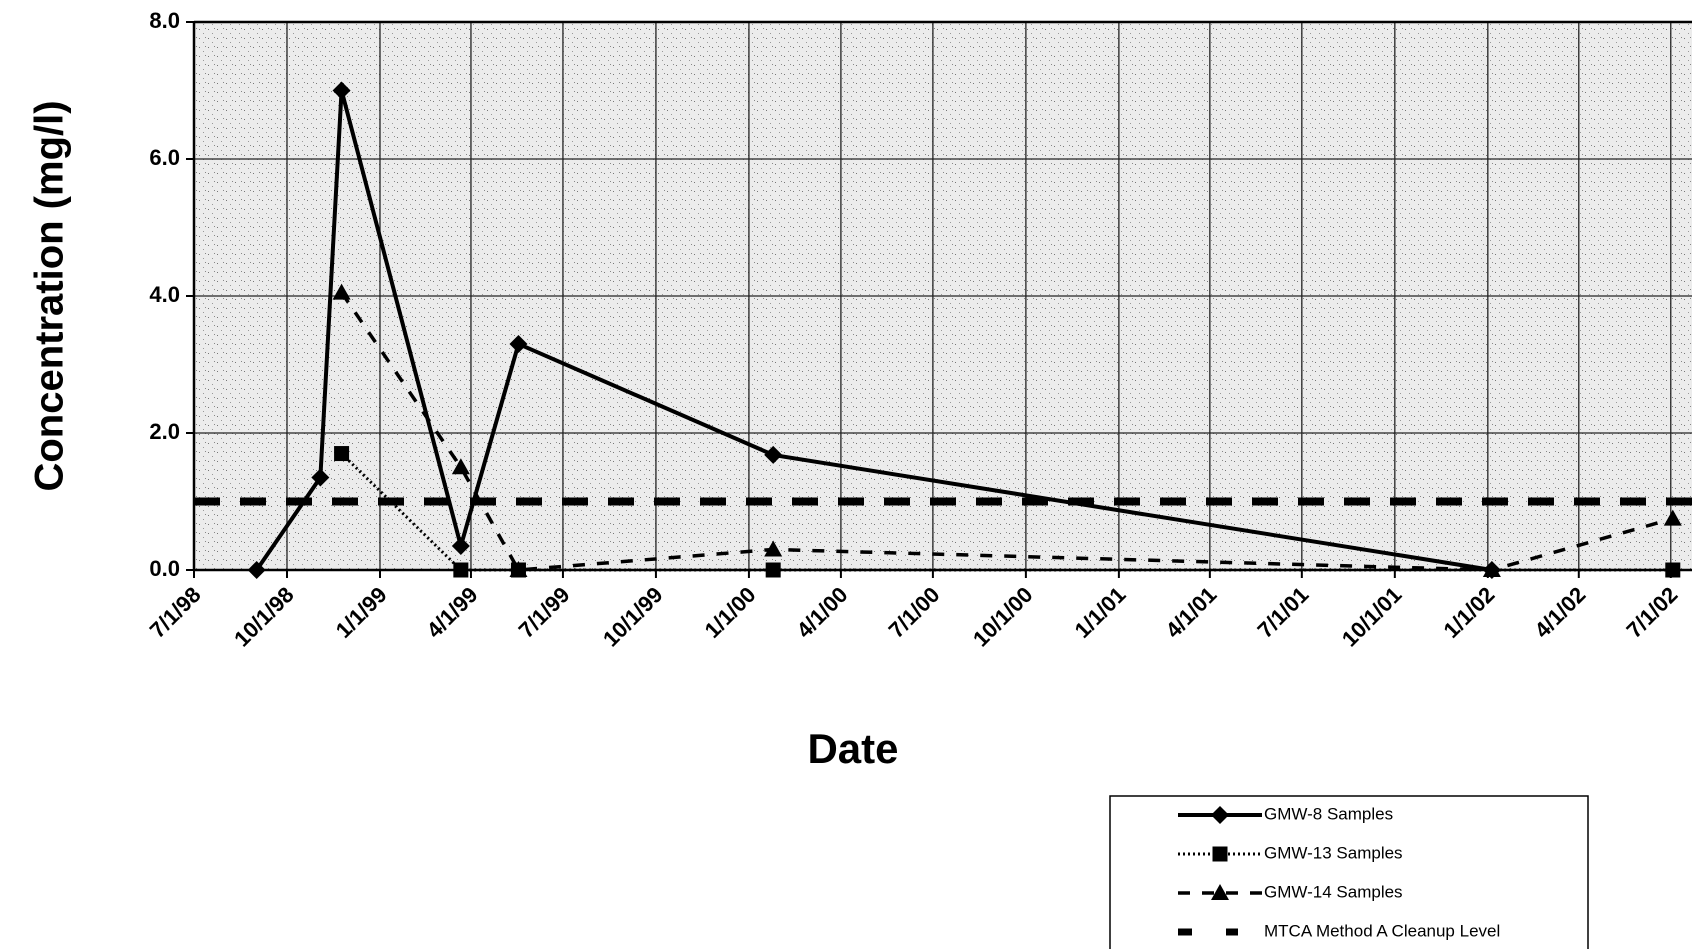 The height and width of the screenshot is (949, 1692). What do you see at coordinates (1283, 612) in the screenshot?
I see `x-tick-label: 7/1/01` at bounding box center [1283, 612].